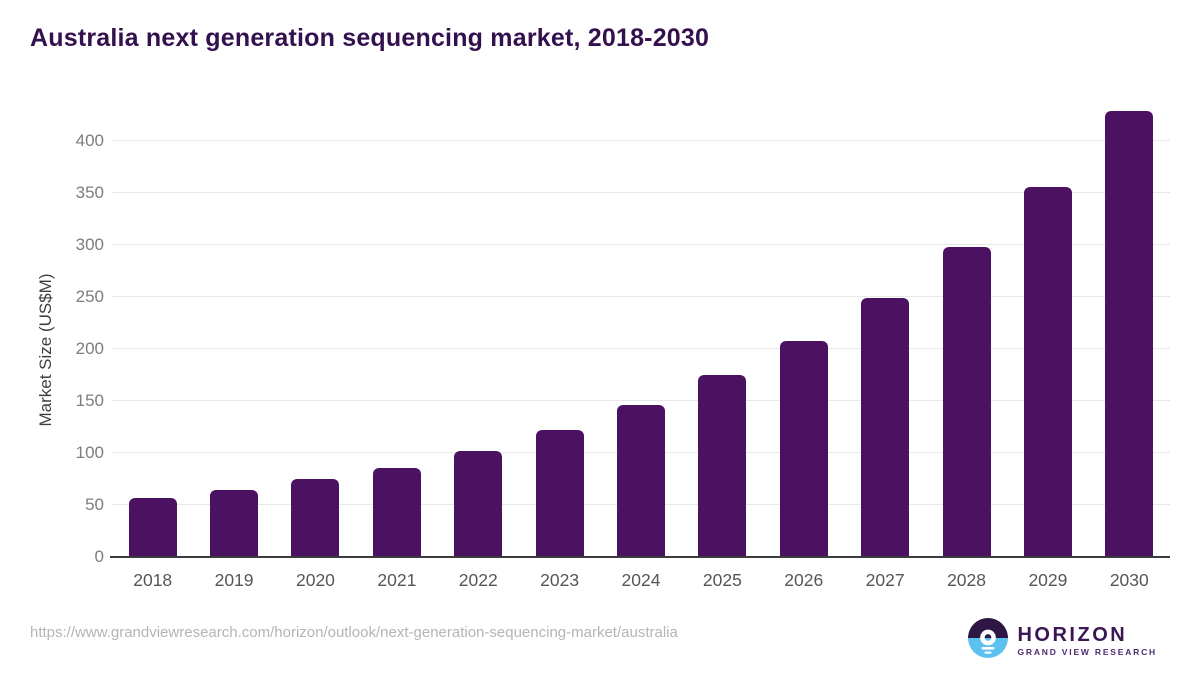 This screenshot has height=675, width=1200. What do you see at coordinates (966, 402) in the screenshot?
I see `bar-2028` at bounding box center [966, 402].